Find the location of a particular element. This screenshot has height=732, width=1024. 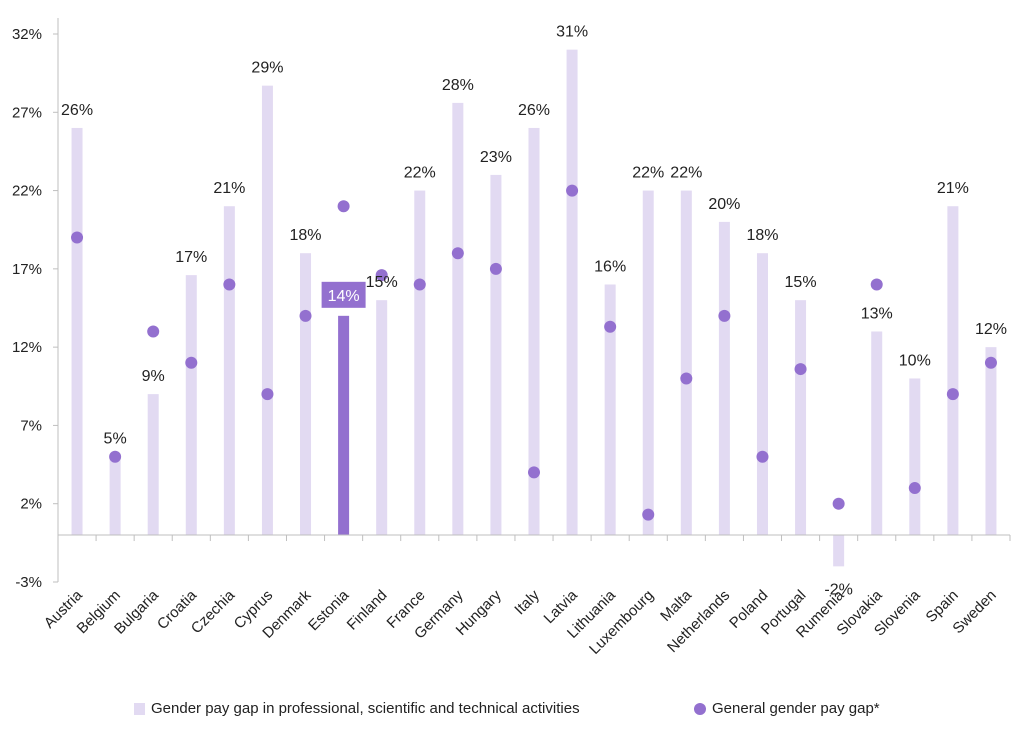

bar-value-label: 31% is located at coordinates (572, 32).